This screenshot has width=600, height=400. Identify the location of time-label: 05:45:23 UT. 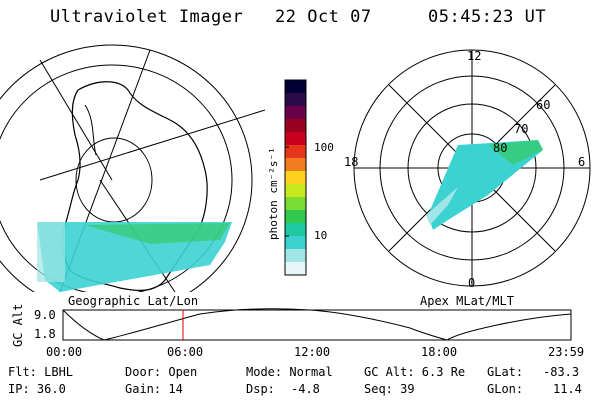
(487, 17).